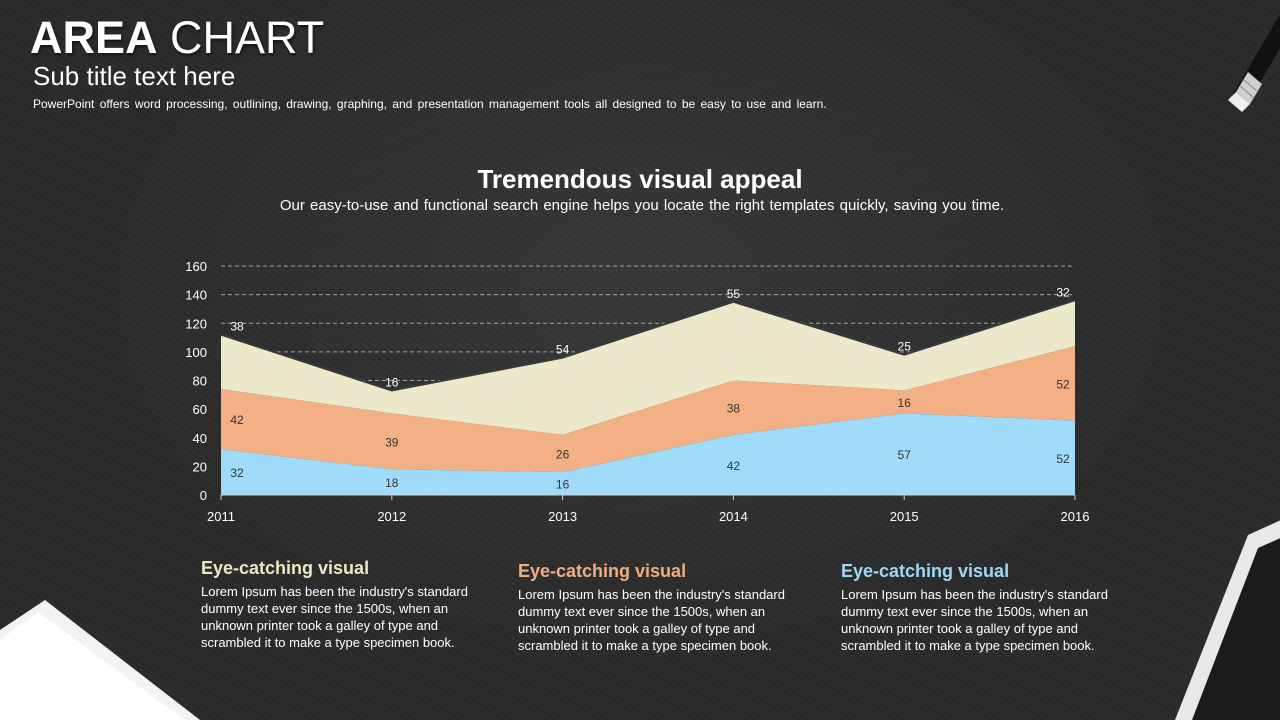 The width and height of the screenshot is (1280, 720). I want to click on y-tick-label: 160, so click(196, 266).